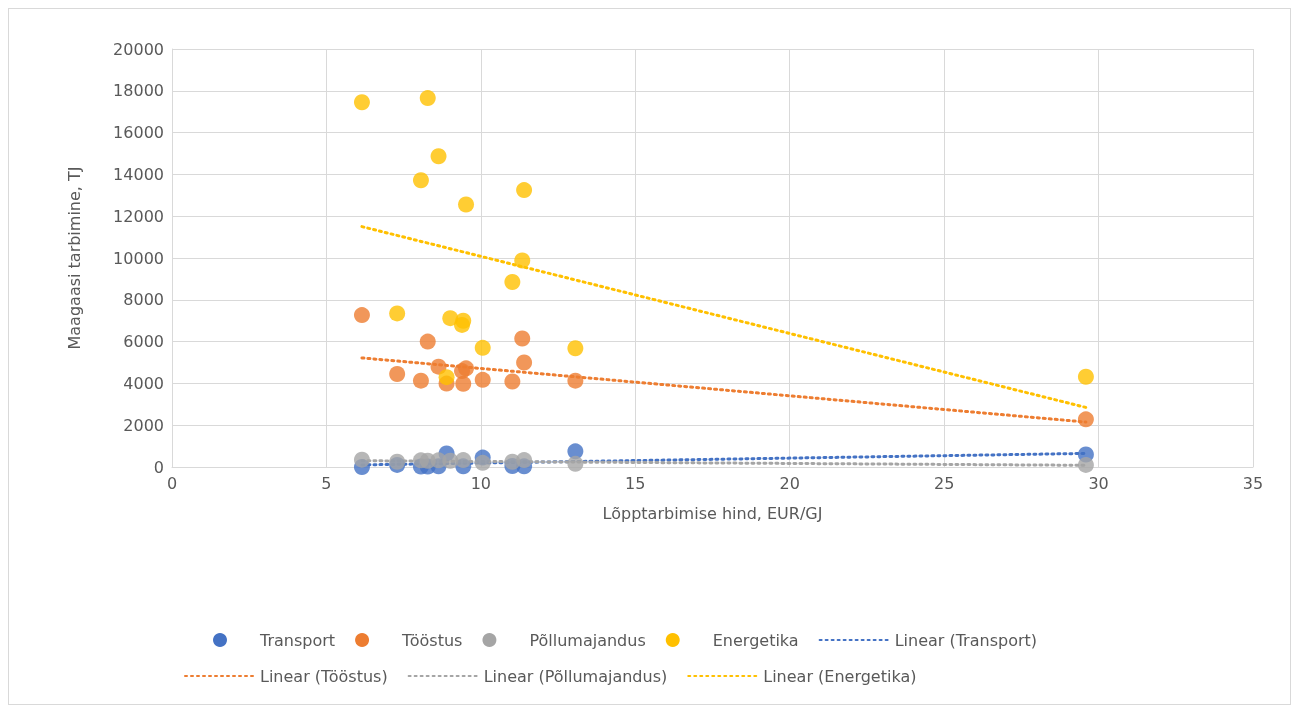  I want to click on x-tick-label: 25, so click(944, 483).